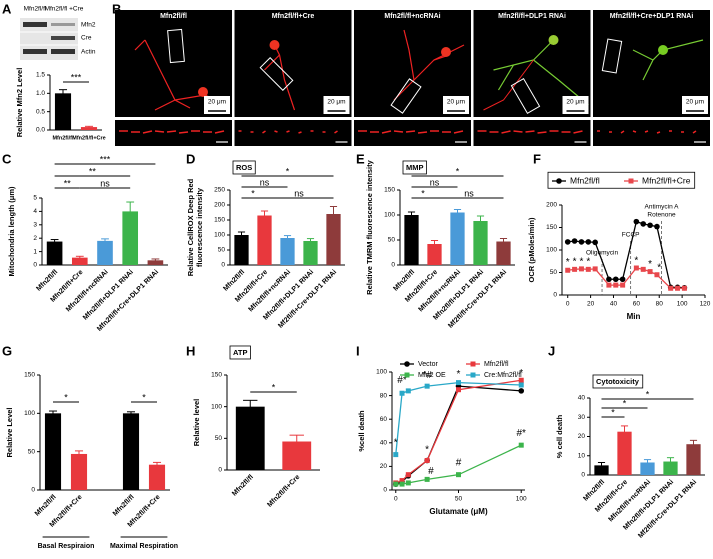 The image size is (713, 559). I want to click on y-tick-label: 40, so click(384, 443).